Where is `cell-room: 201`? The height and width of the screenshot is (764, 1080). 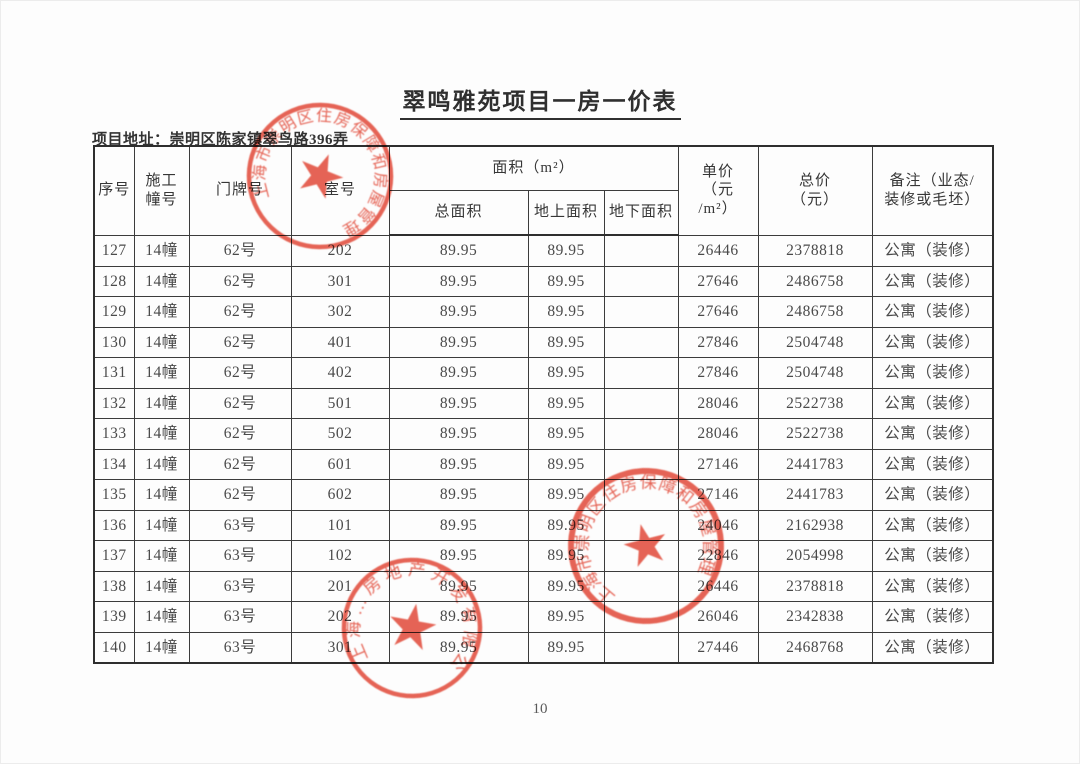 cell-room: 201 is located at coordinates (340, 586).